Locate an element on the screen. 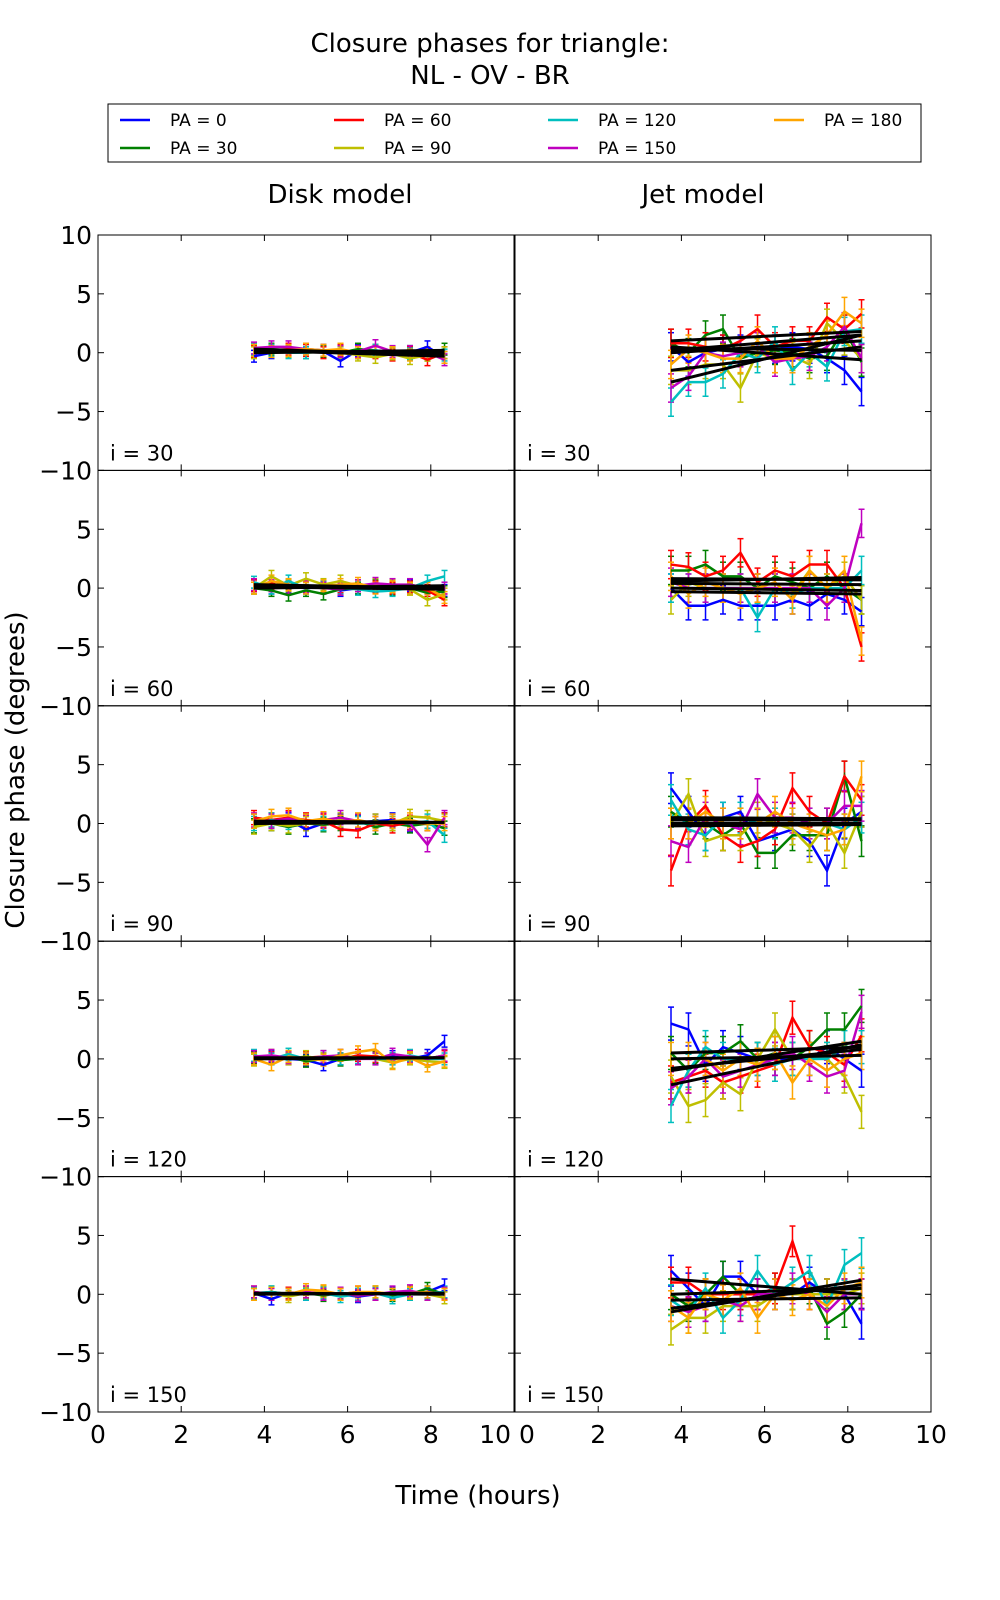 This screenshot has width=1000, height=1600. column-title-jet: Jet model is located at coordinates (701, 195).